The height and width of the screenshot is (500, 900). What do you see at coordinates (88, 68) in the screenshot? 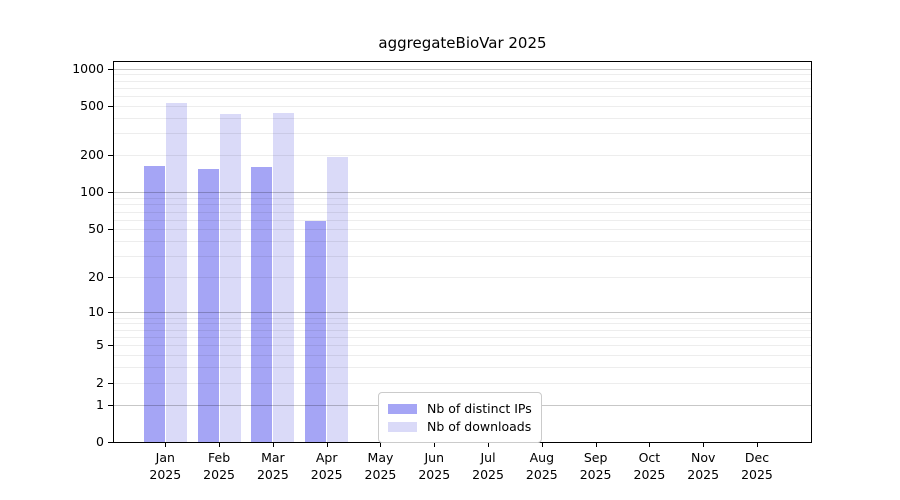
I see `y-tick-label: 1000` at bounding box center [88, 68].